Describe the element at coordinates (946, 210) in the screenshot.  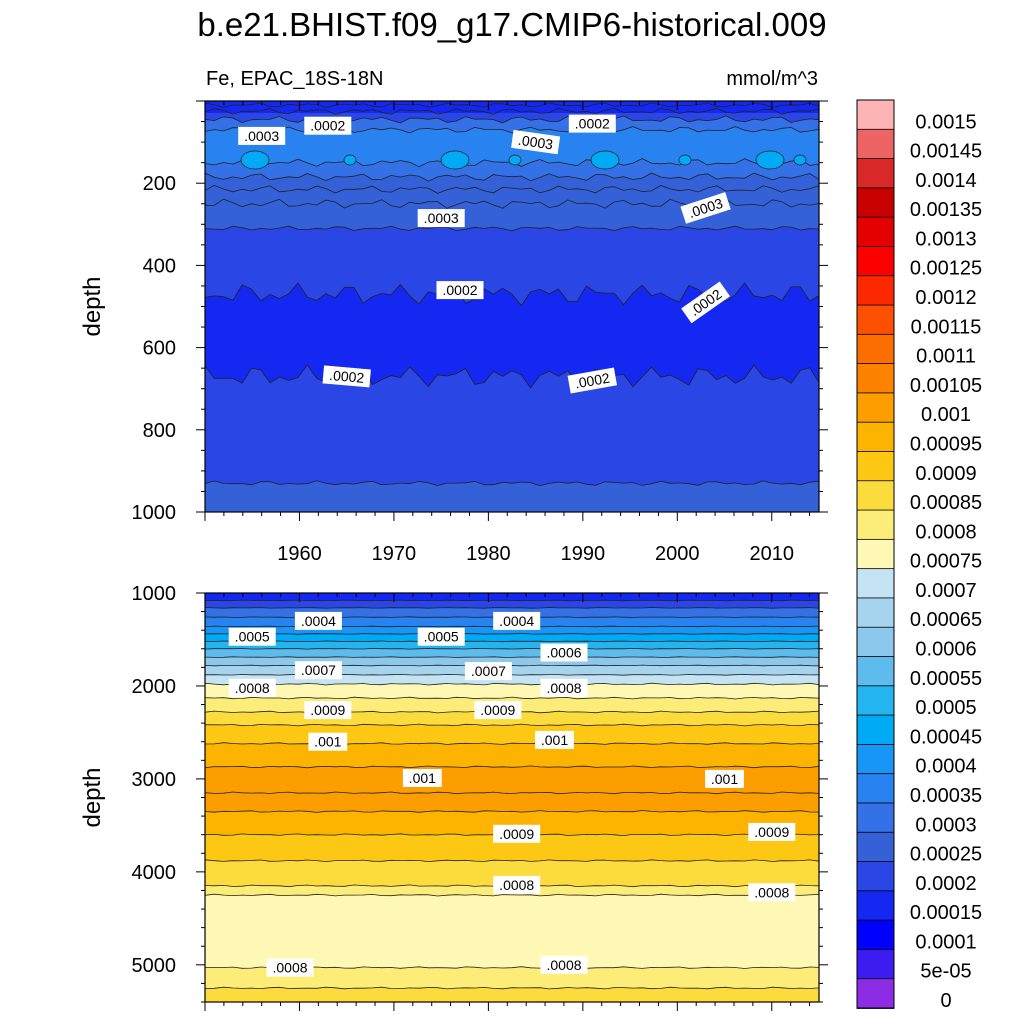
I see `colorbar-label: 0.00135` at that location.